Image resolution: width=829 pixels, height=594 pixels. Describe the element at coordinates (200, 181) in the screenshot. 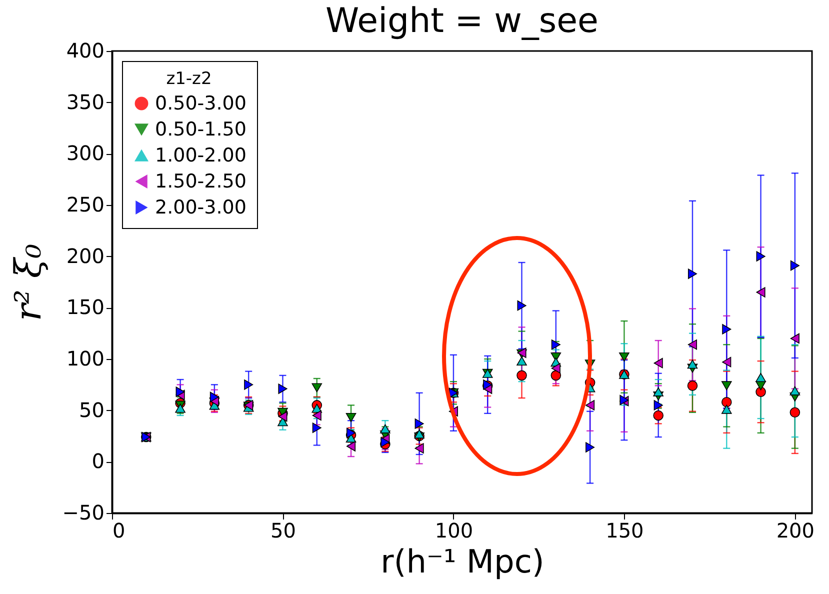

I see `legend-label: 1.50-2.50` at that location.